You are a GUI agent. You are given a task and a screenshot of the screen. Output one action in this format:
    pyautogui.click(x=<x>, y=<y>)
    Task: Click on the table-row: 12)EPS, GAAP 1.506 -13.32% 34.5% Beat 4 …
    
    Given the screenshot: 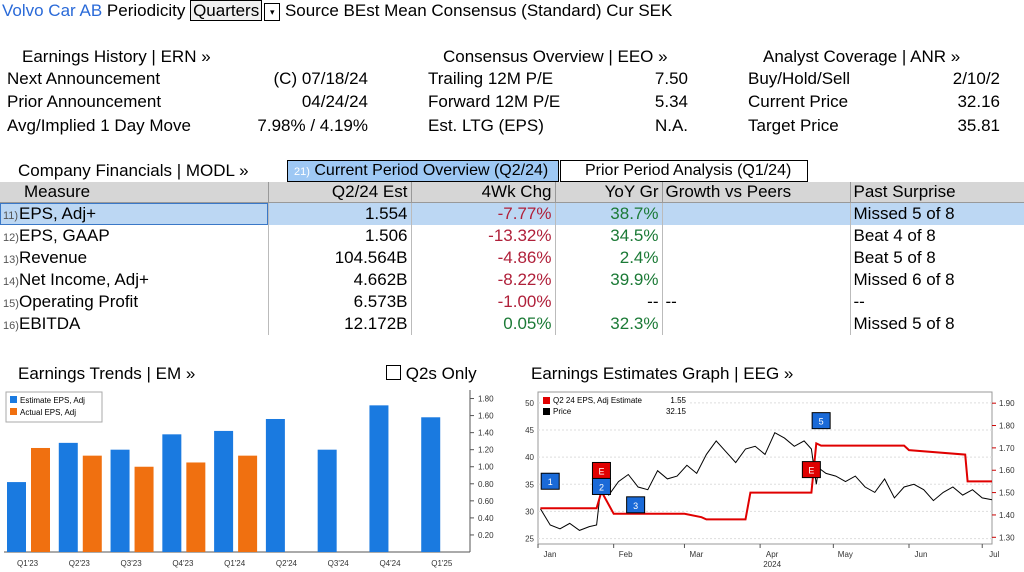 What is the action you would take?
    pyautogui.click(x=512, y=236)
    